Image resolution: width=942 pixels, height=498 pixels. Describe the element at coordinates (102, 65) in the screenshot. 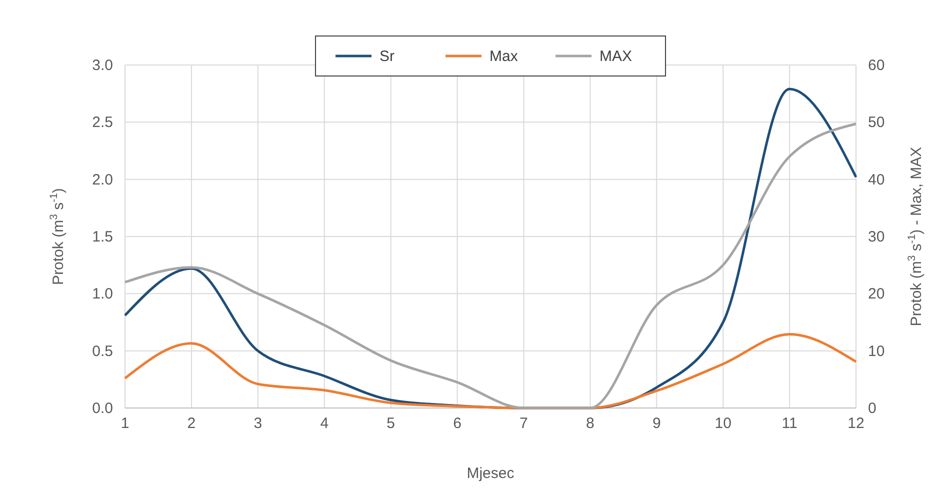

I see `y-tick-label: 3.0` at that location.